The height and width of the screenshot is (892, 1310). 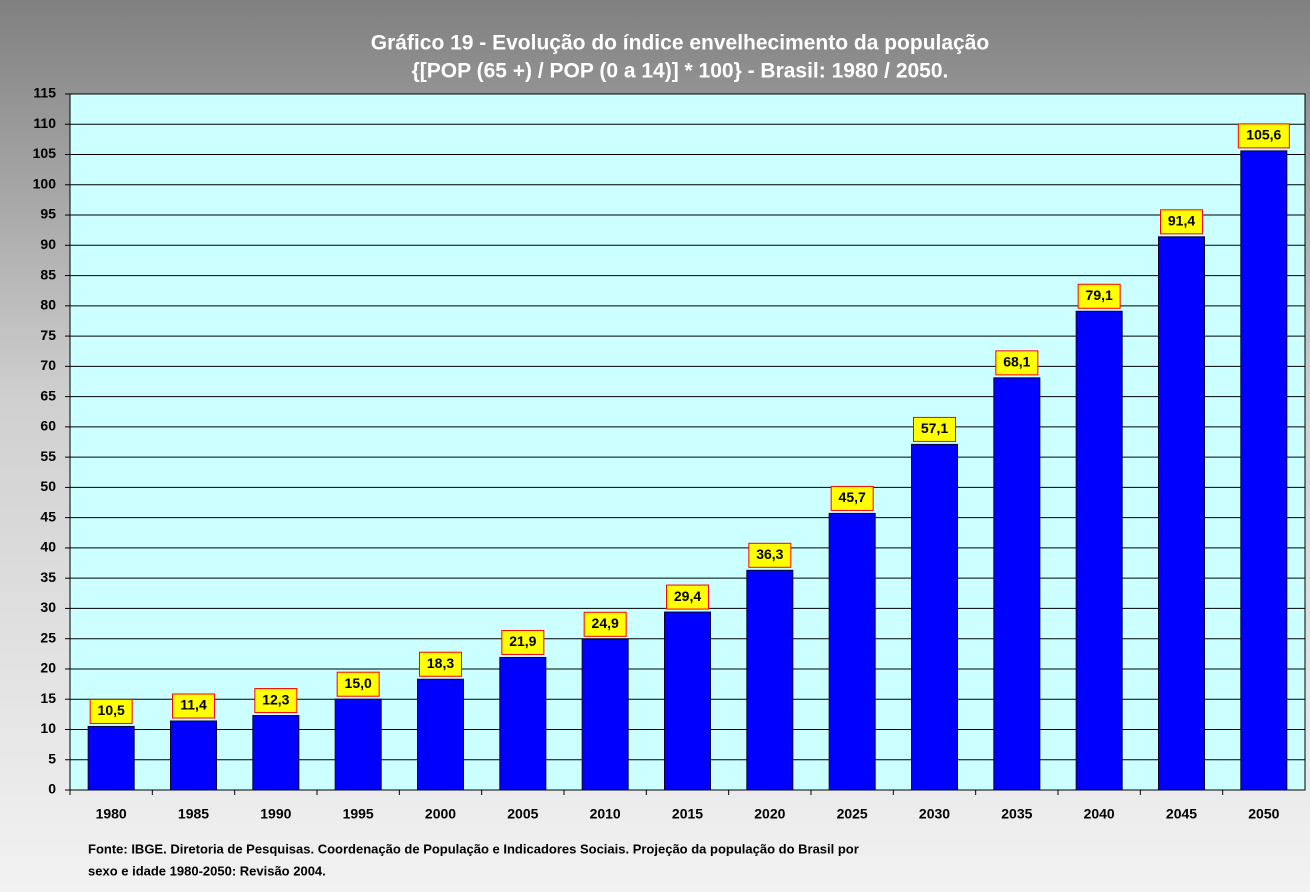 I want to click on x-tick-label: 2030, so click(x=934, y=814).